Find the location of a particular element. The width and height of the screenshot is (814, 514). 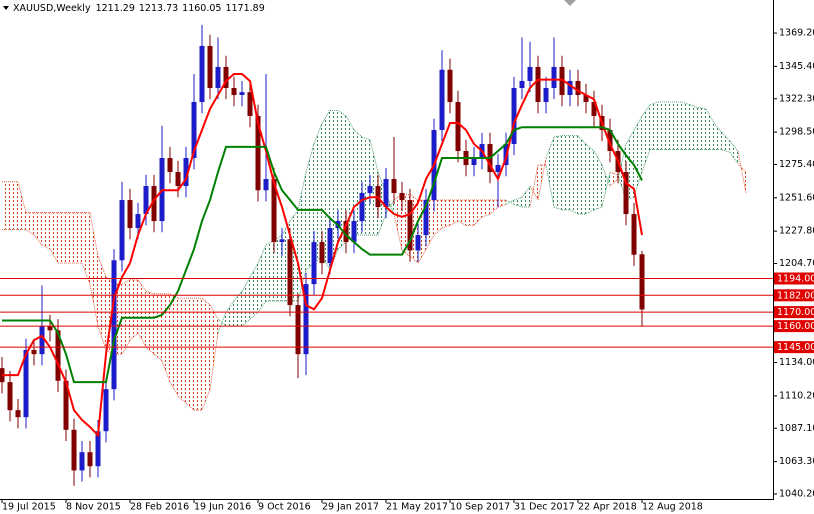

y-tick-label: 1134.00 is located at coordinates (796, 362).